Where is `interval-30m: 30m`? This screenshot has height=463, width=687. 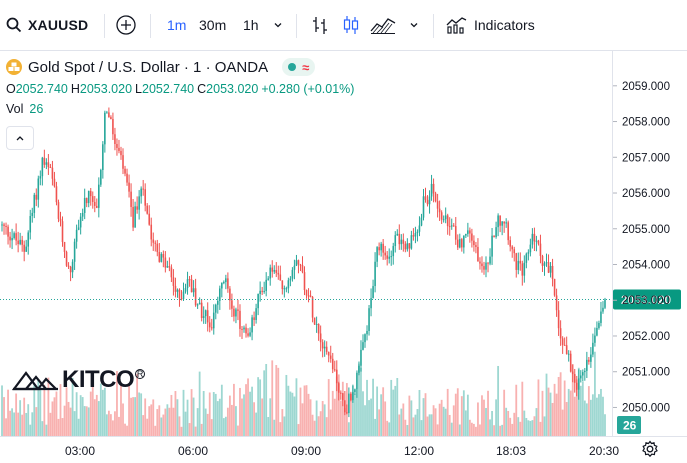 interval-30m: 30m is located at coordinates (212, 25).